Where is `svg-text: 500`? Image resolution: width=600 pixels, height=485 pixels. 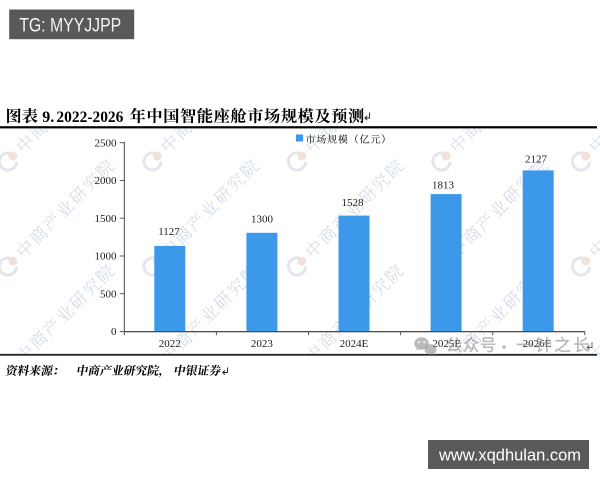 svg-text: 500 is located at coordinates (108, 294).